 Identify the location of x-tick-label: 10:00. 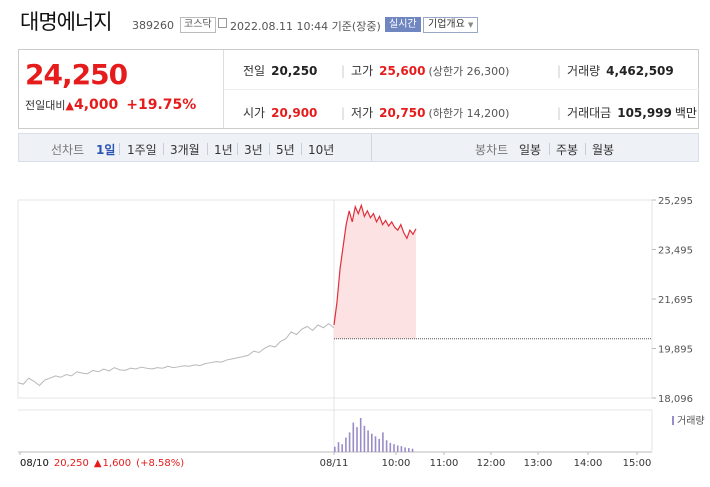
(396, 463).